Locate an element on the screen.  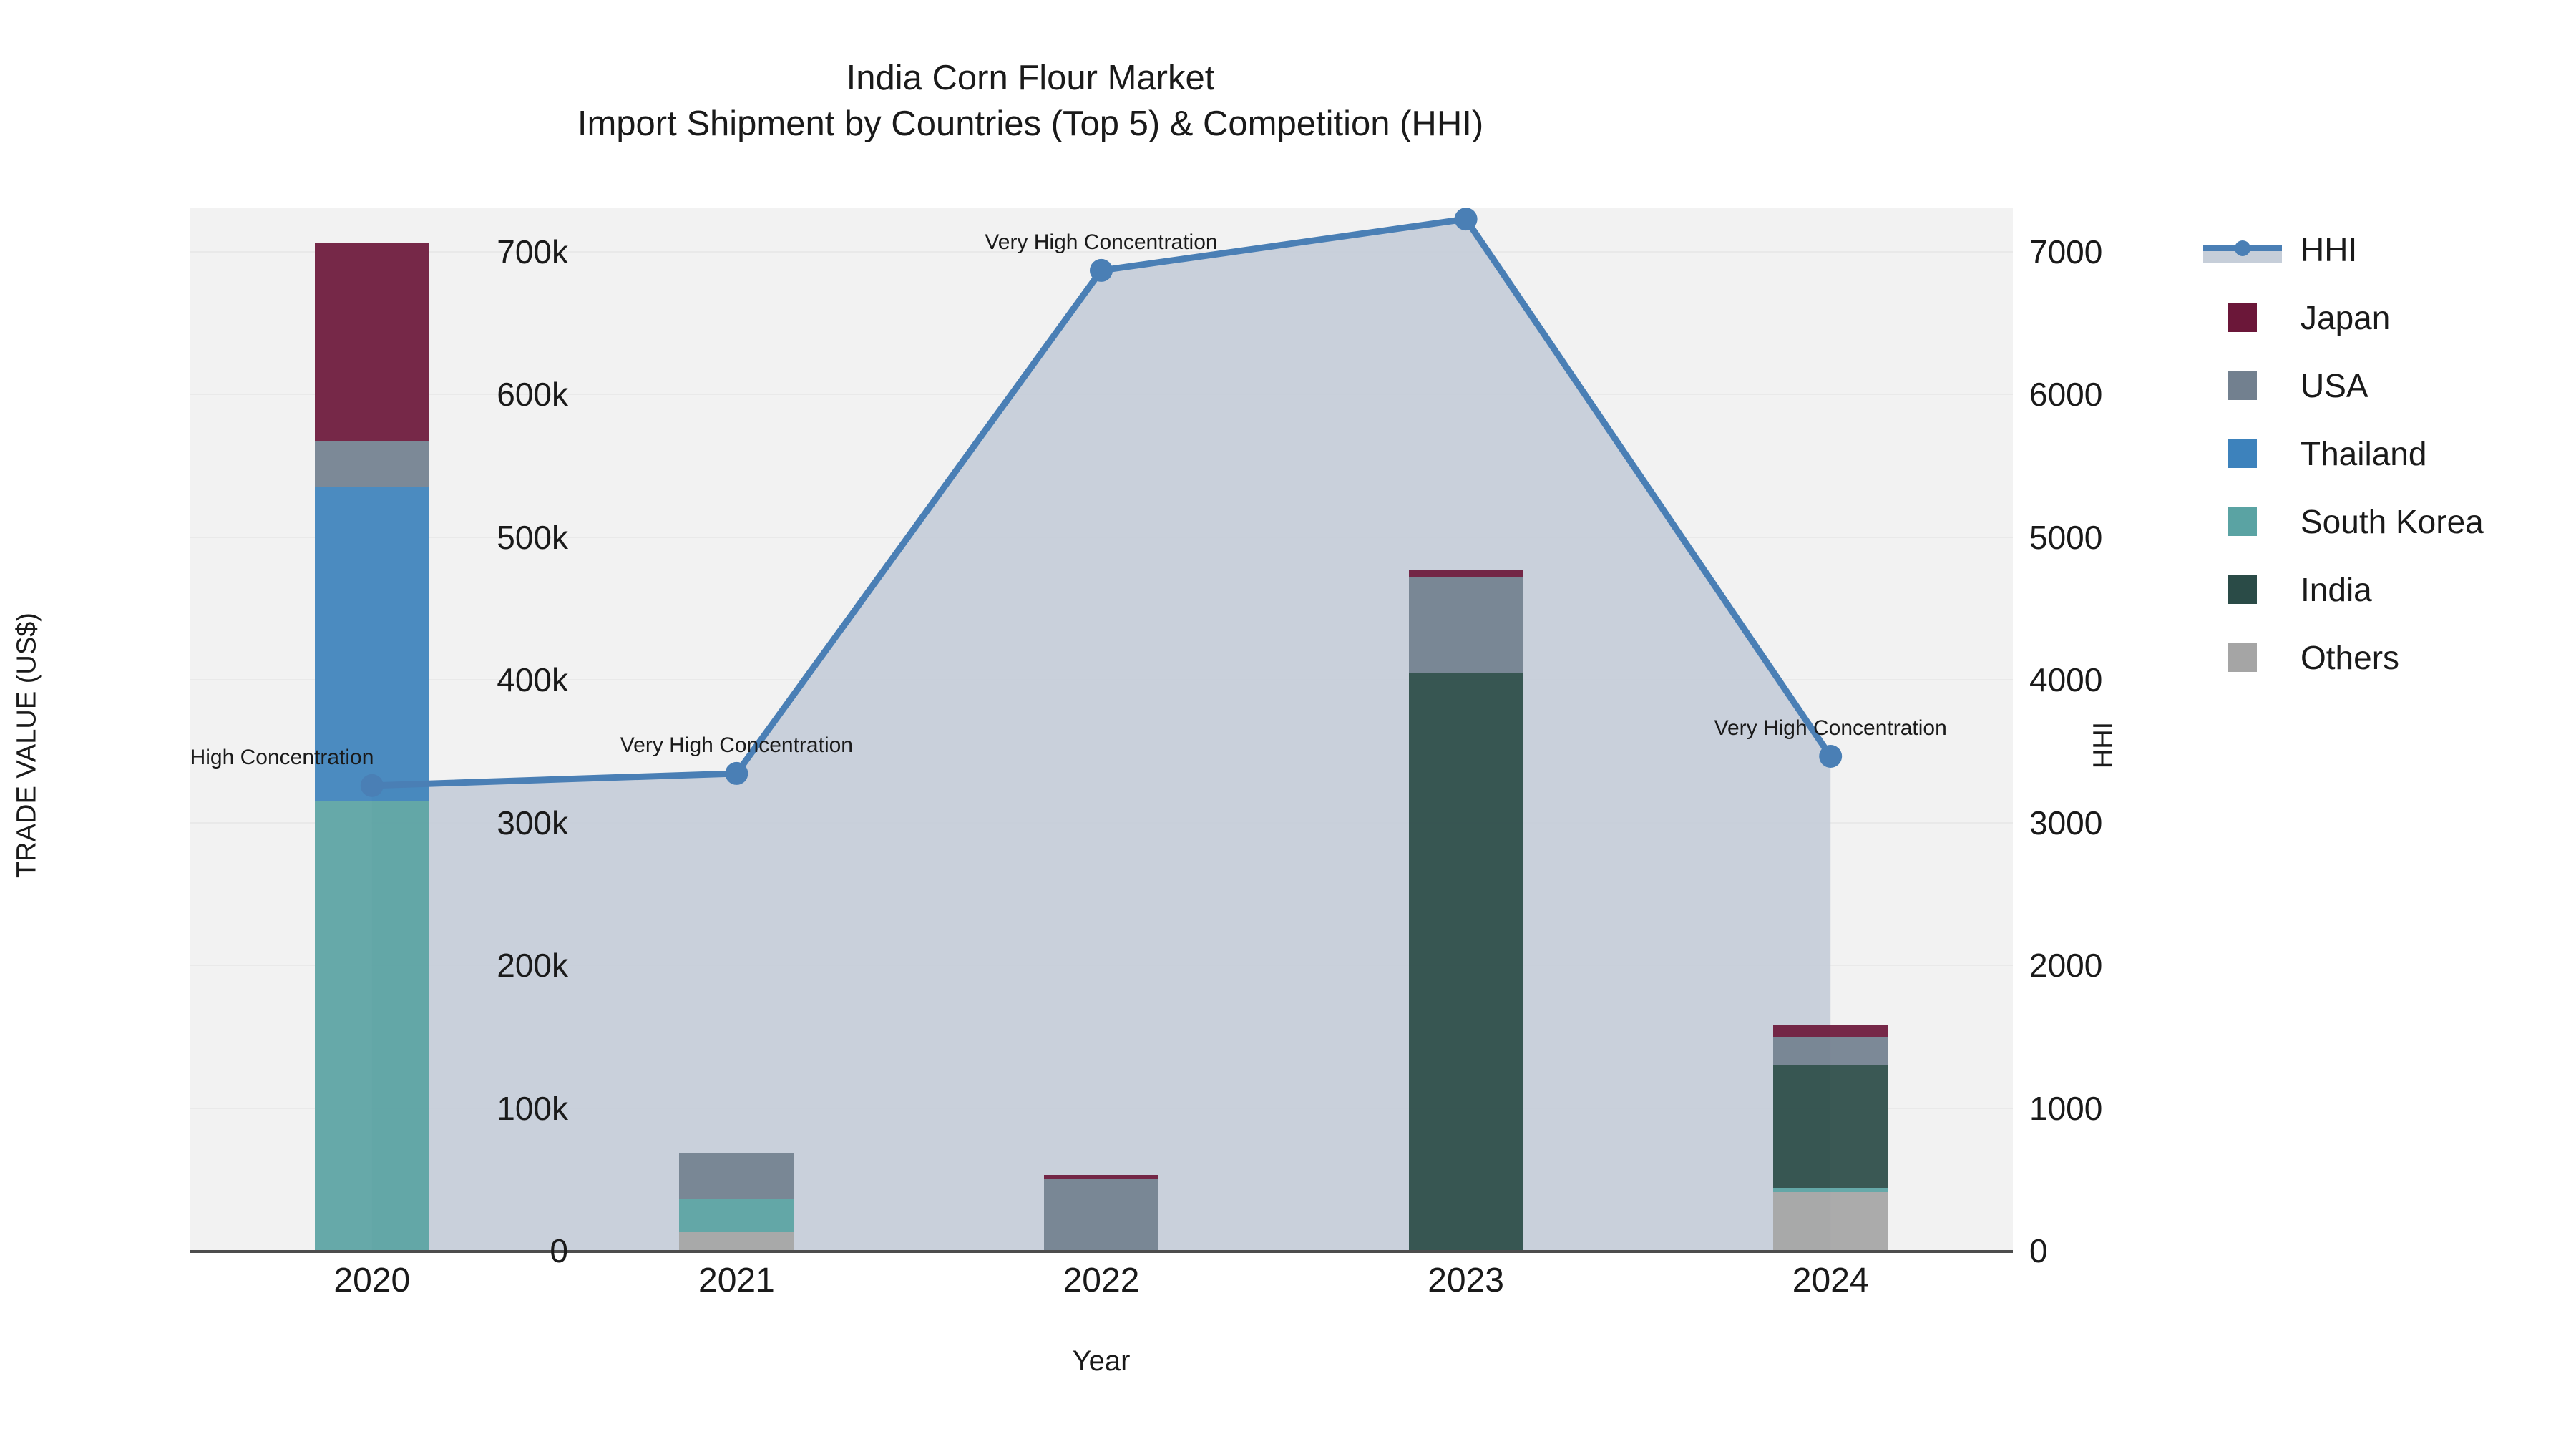
y-tick-left-600k: 600k is located at coordinates (532, 395).